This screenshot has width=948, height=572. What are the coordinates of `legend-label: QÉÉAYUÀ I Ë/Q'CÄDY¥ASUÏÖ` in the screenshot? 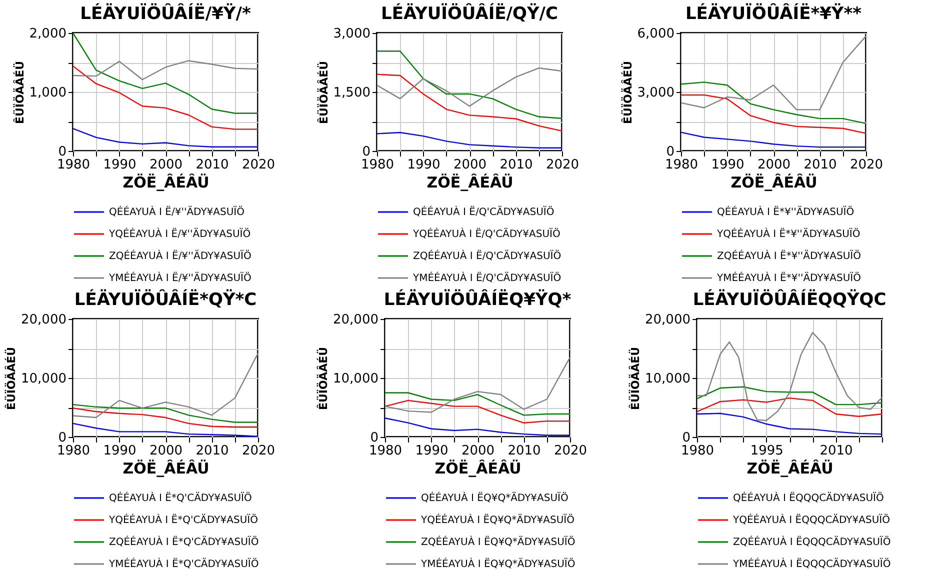 It's located at (483, 211).